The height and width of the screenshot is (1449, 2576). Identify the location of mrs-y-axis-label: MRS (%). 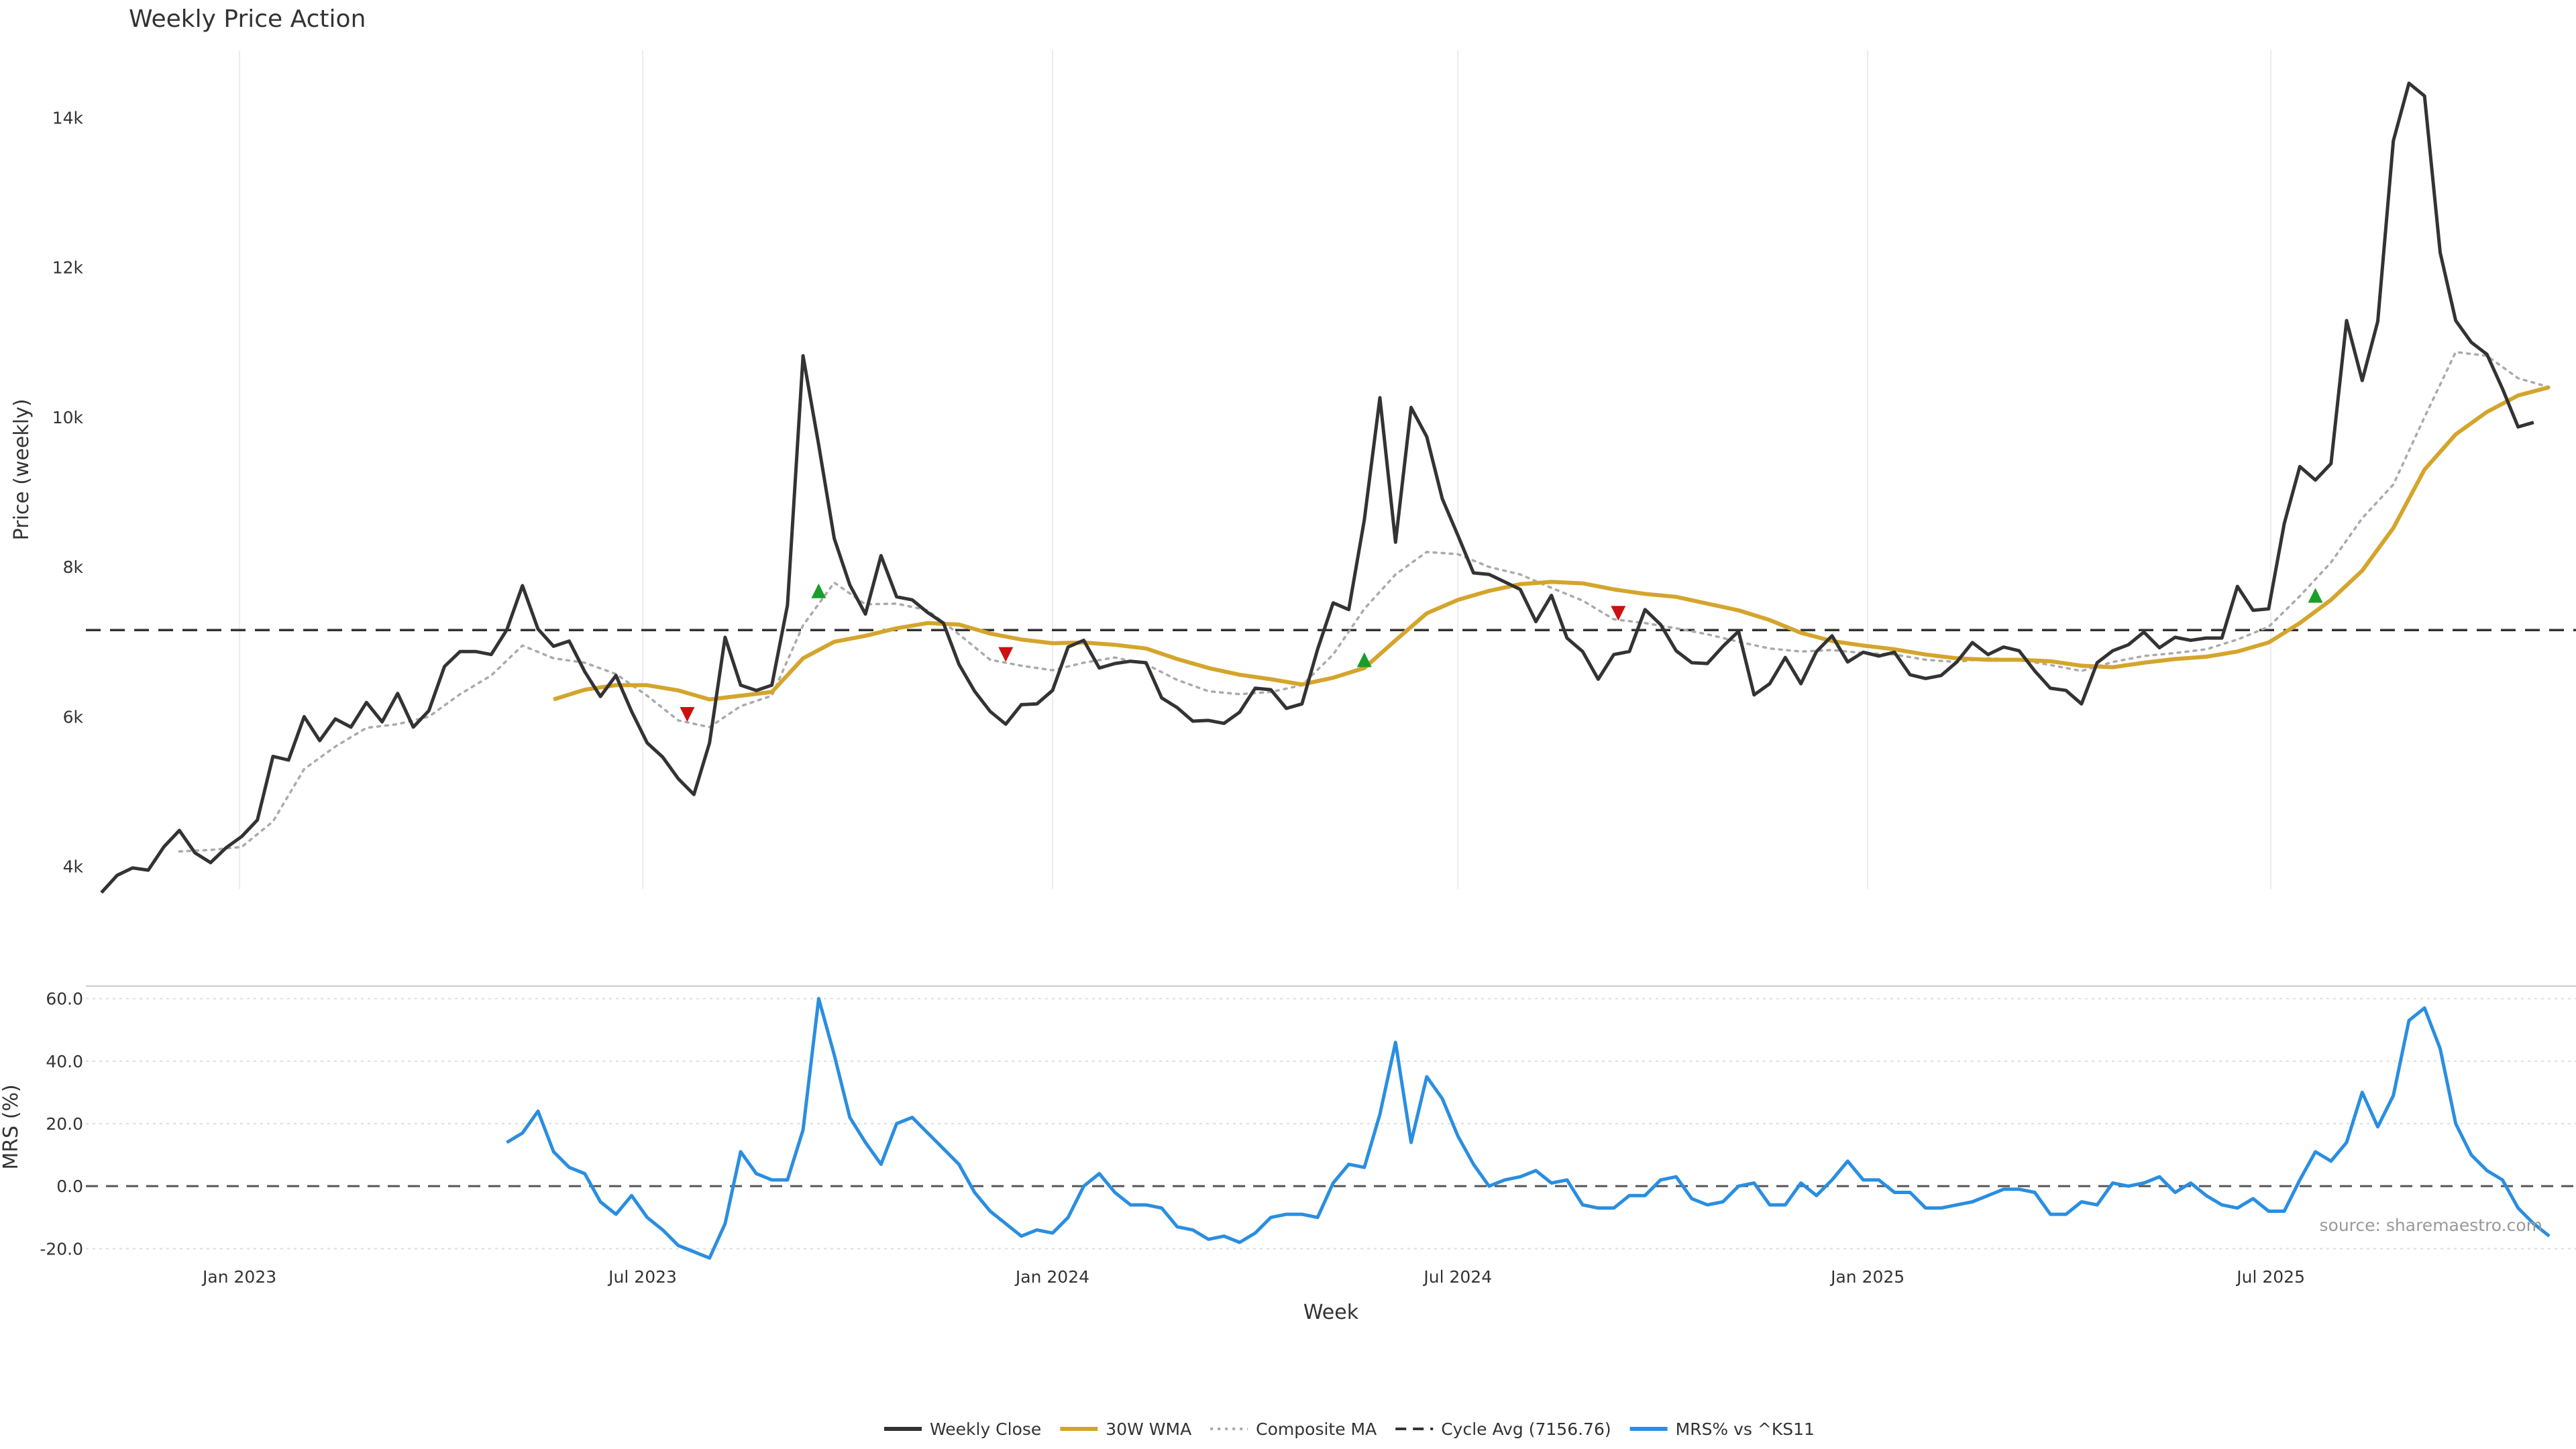
(11, 1126).